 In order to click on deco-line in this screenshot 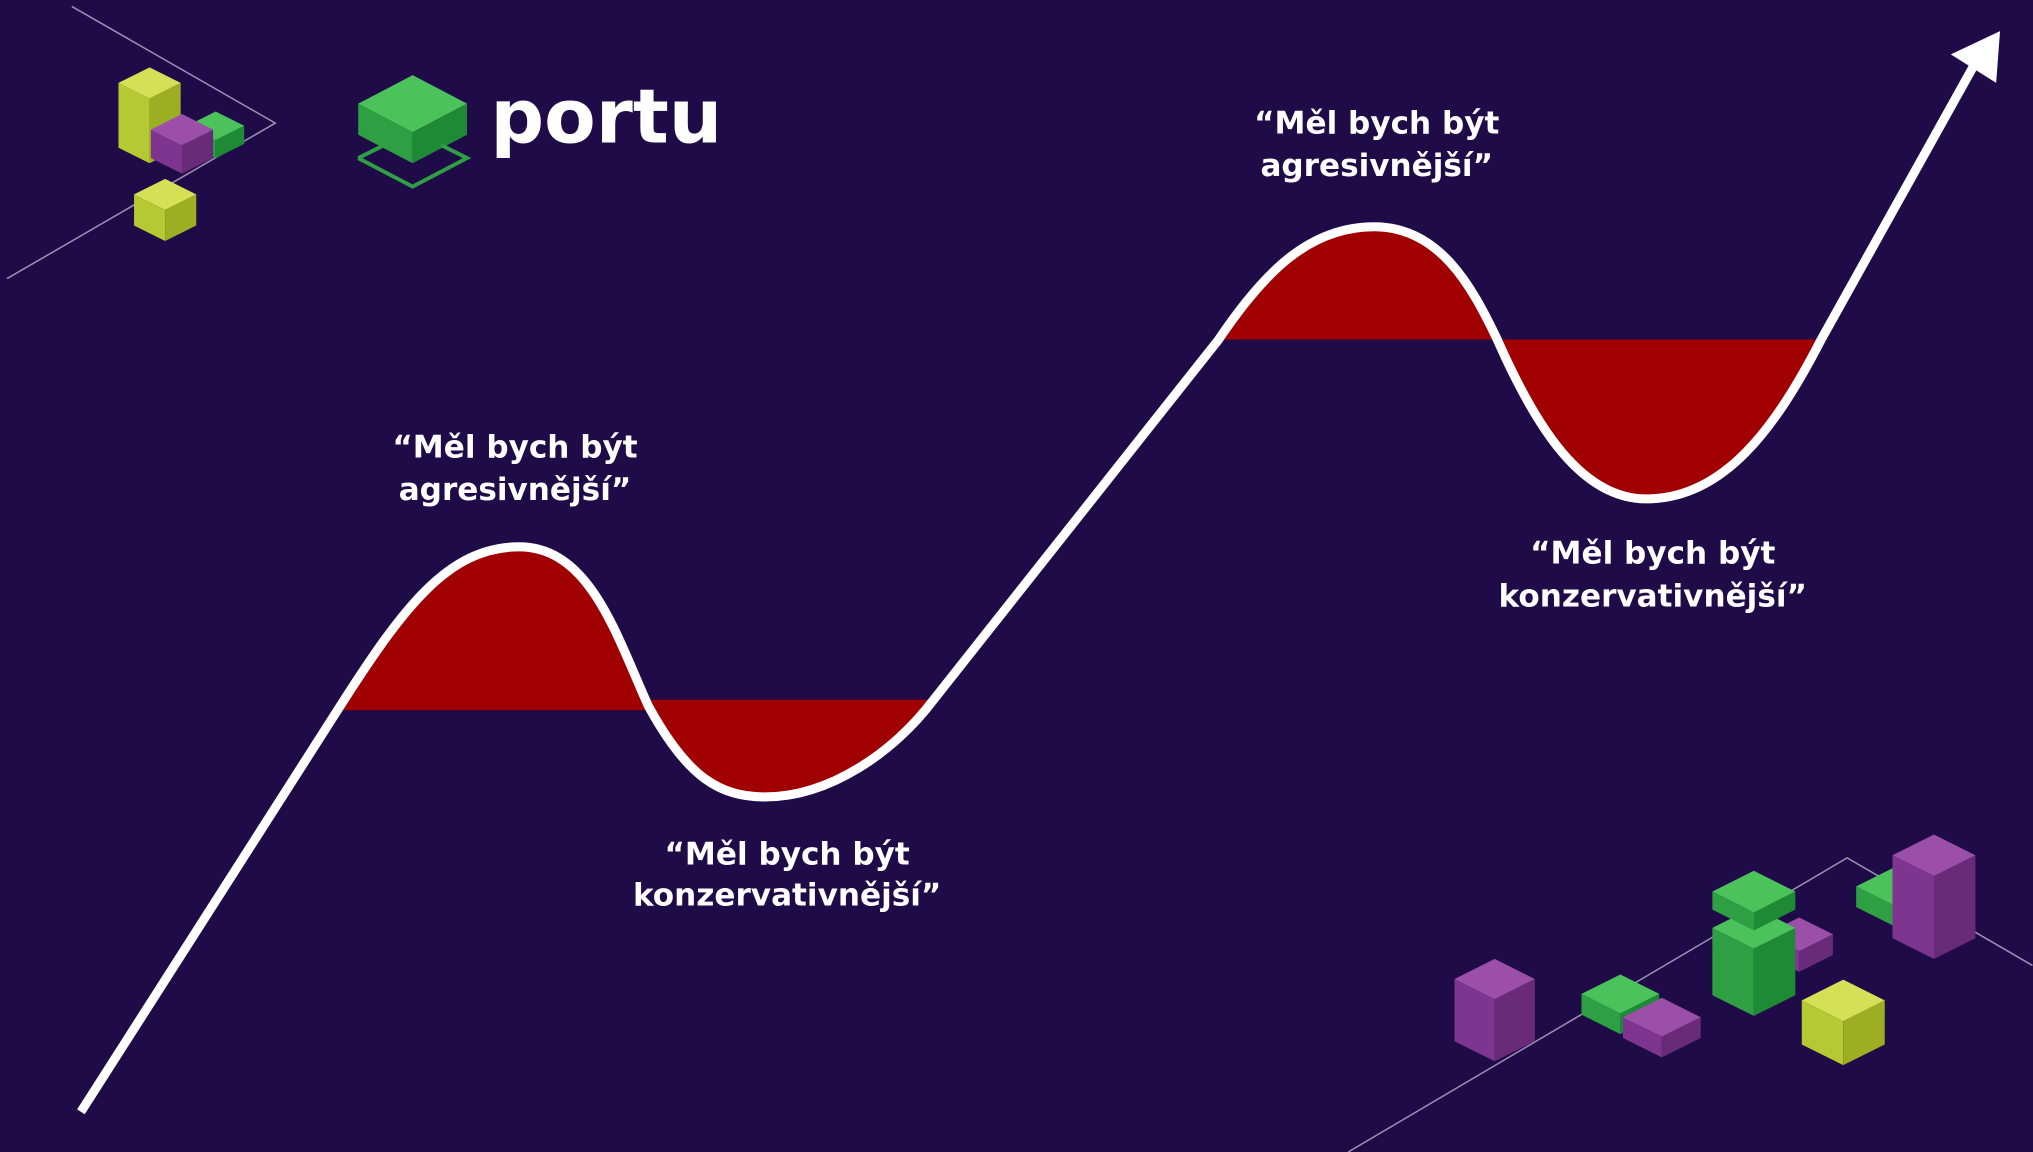, I will do `click(141, 142)`.